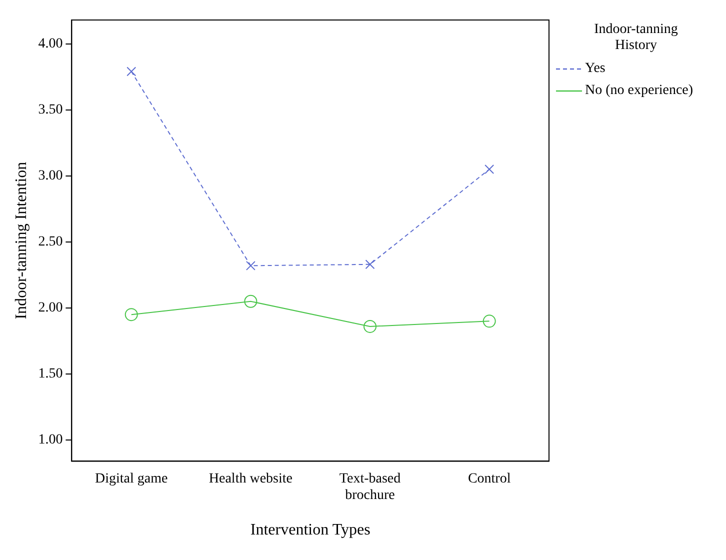 The height and width of the screenshot is (560, 726). What do you see at coordinates (370, 487) in the screenshot?
I see `x-tick-label: Text-based brochure` at bounding box center [370, 487].